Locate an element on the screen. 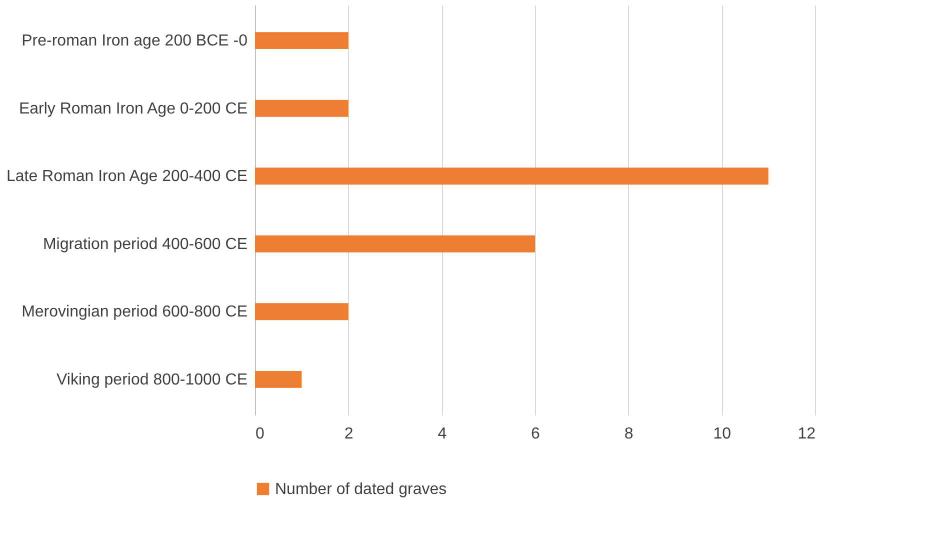 The image size is (930, 533). y-tick-label: Migration period 400-600 CE is located at coordinates (145, 244).